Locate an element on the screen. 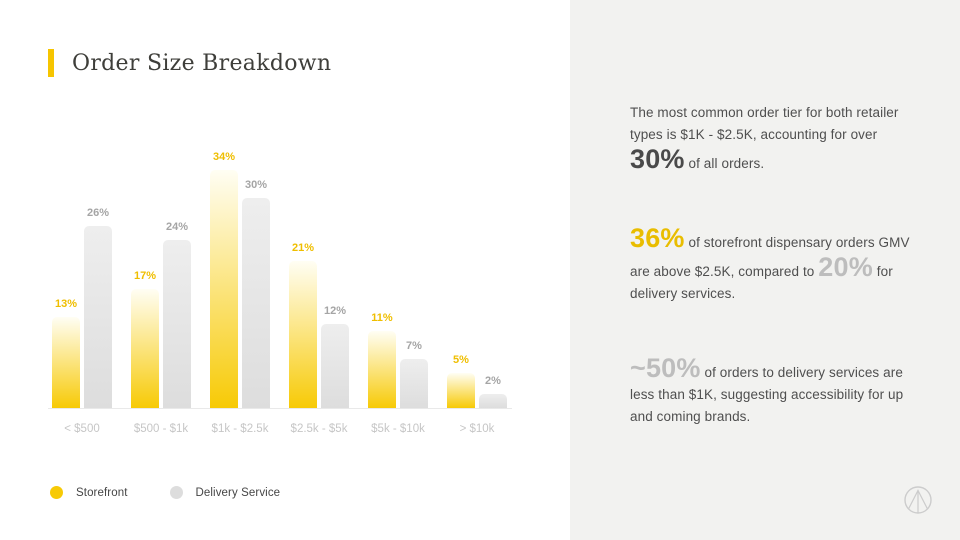  delivery-service-bar-value-label: 2% is located at coordinates (493, 381).